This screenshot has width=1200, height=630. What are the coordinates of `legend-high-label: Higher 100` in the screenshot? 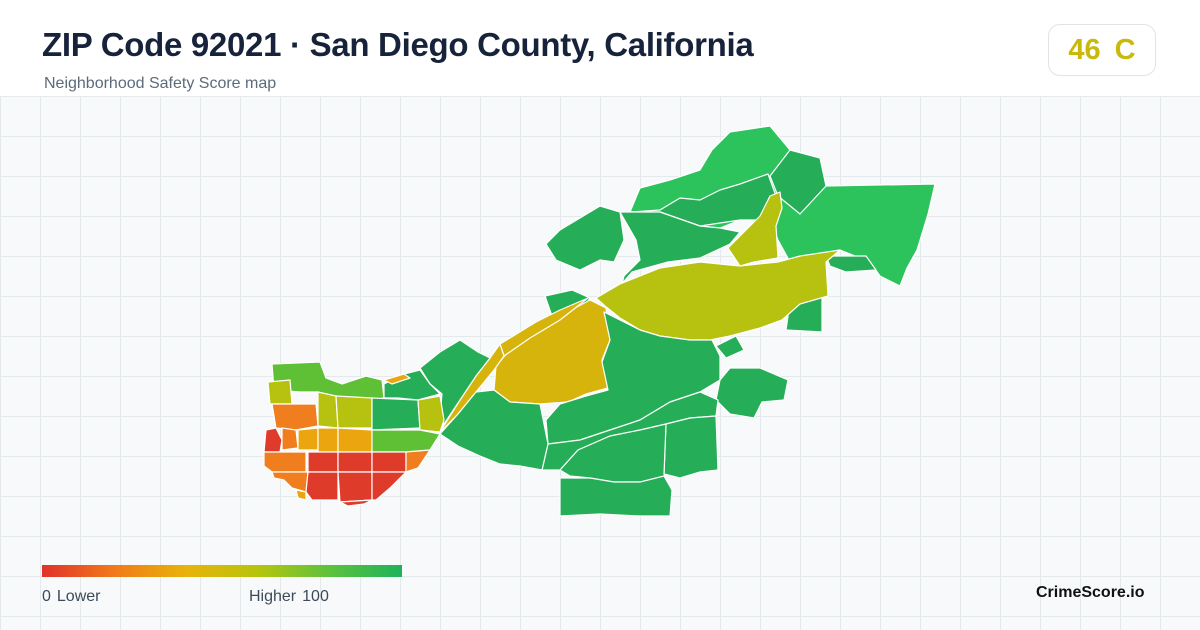 It's located at (289, 597).